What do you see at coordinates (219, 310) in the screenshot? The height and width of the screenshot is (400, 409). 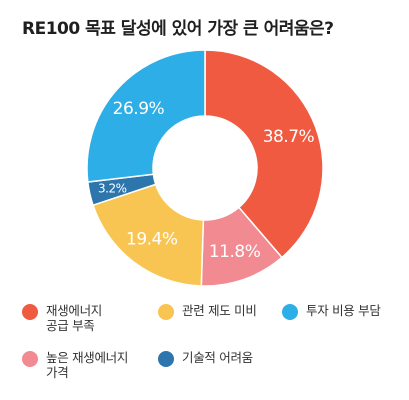 I see `legend-label: 관련 제도 미비` at bounding box center [219, 310].